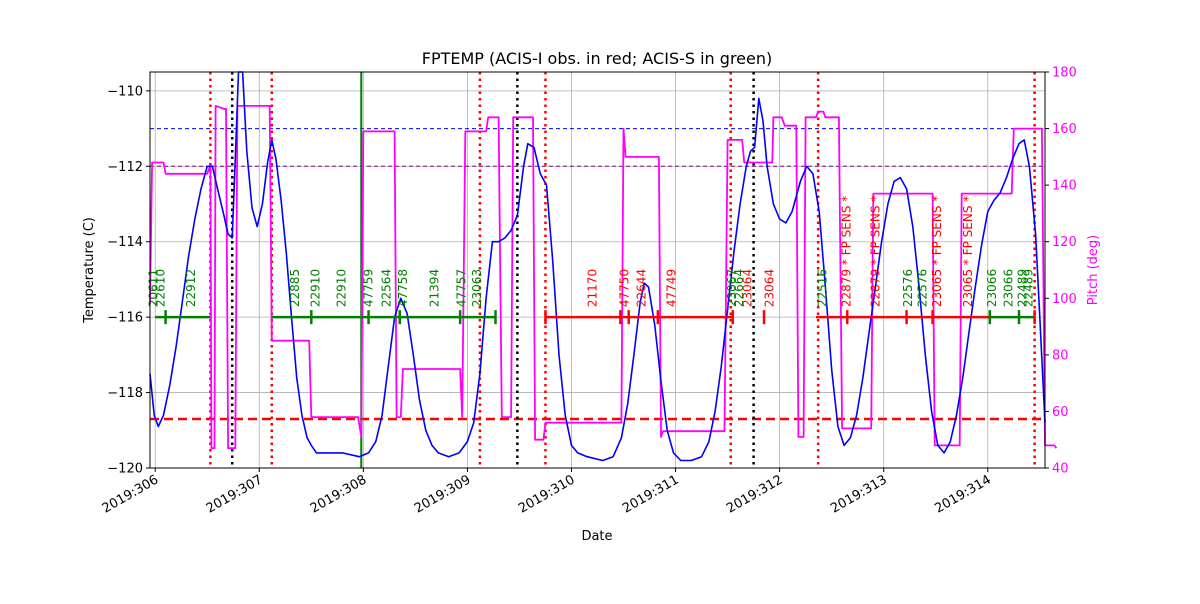  What do you see at coordinates (625, 288) in the screenshot?
I see `obs-id-label: 47750` at bounding box center [625, 288].